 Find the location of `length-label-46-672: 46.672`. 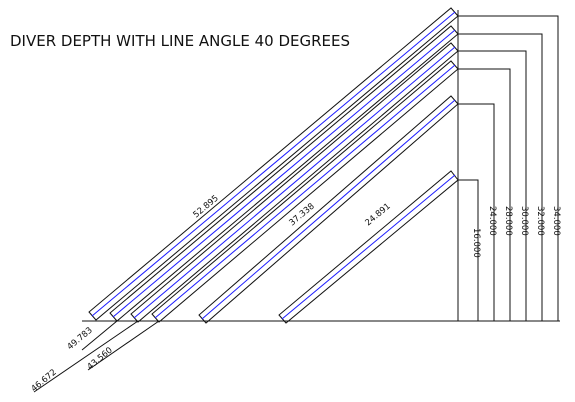

length-label-46-672: 46.672 is located at coordinates (44, 381).